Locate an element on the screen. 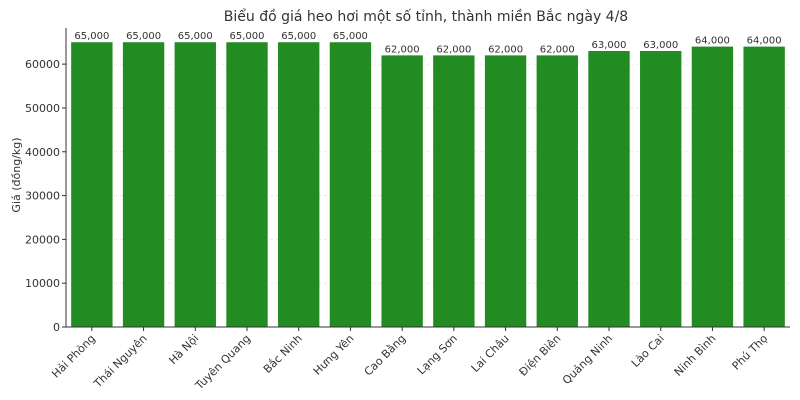  y-tick-label: 40000 is located at coordinates (42, 152).